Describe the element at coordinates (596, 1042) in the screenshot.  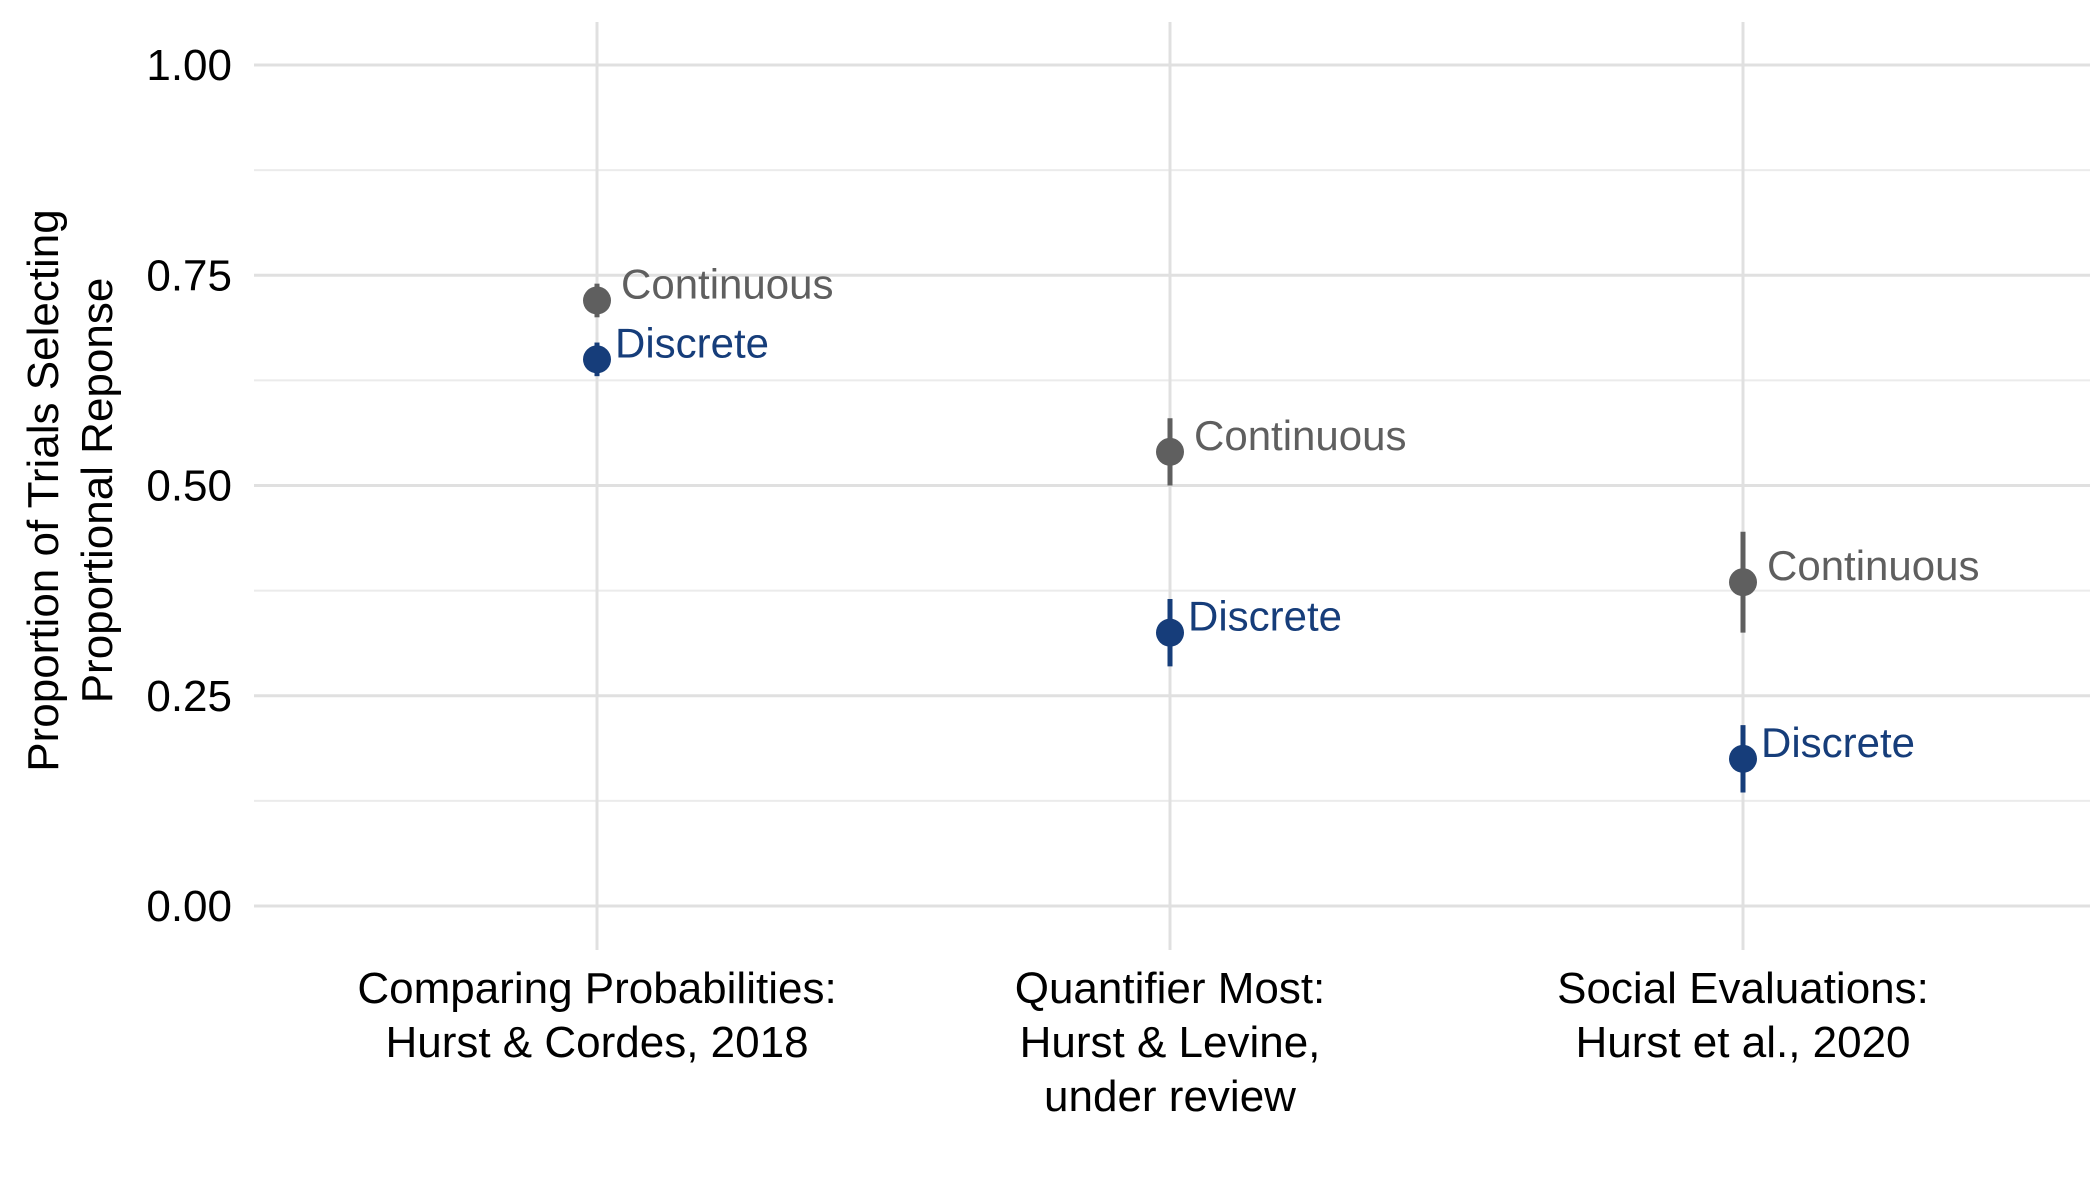
I see `x-tick-label: Hurst & Cordes, 2018` at that location.